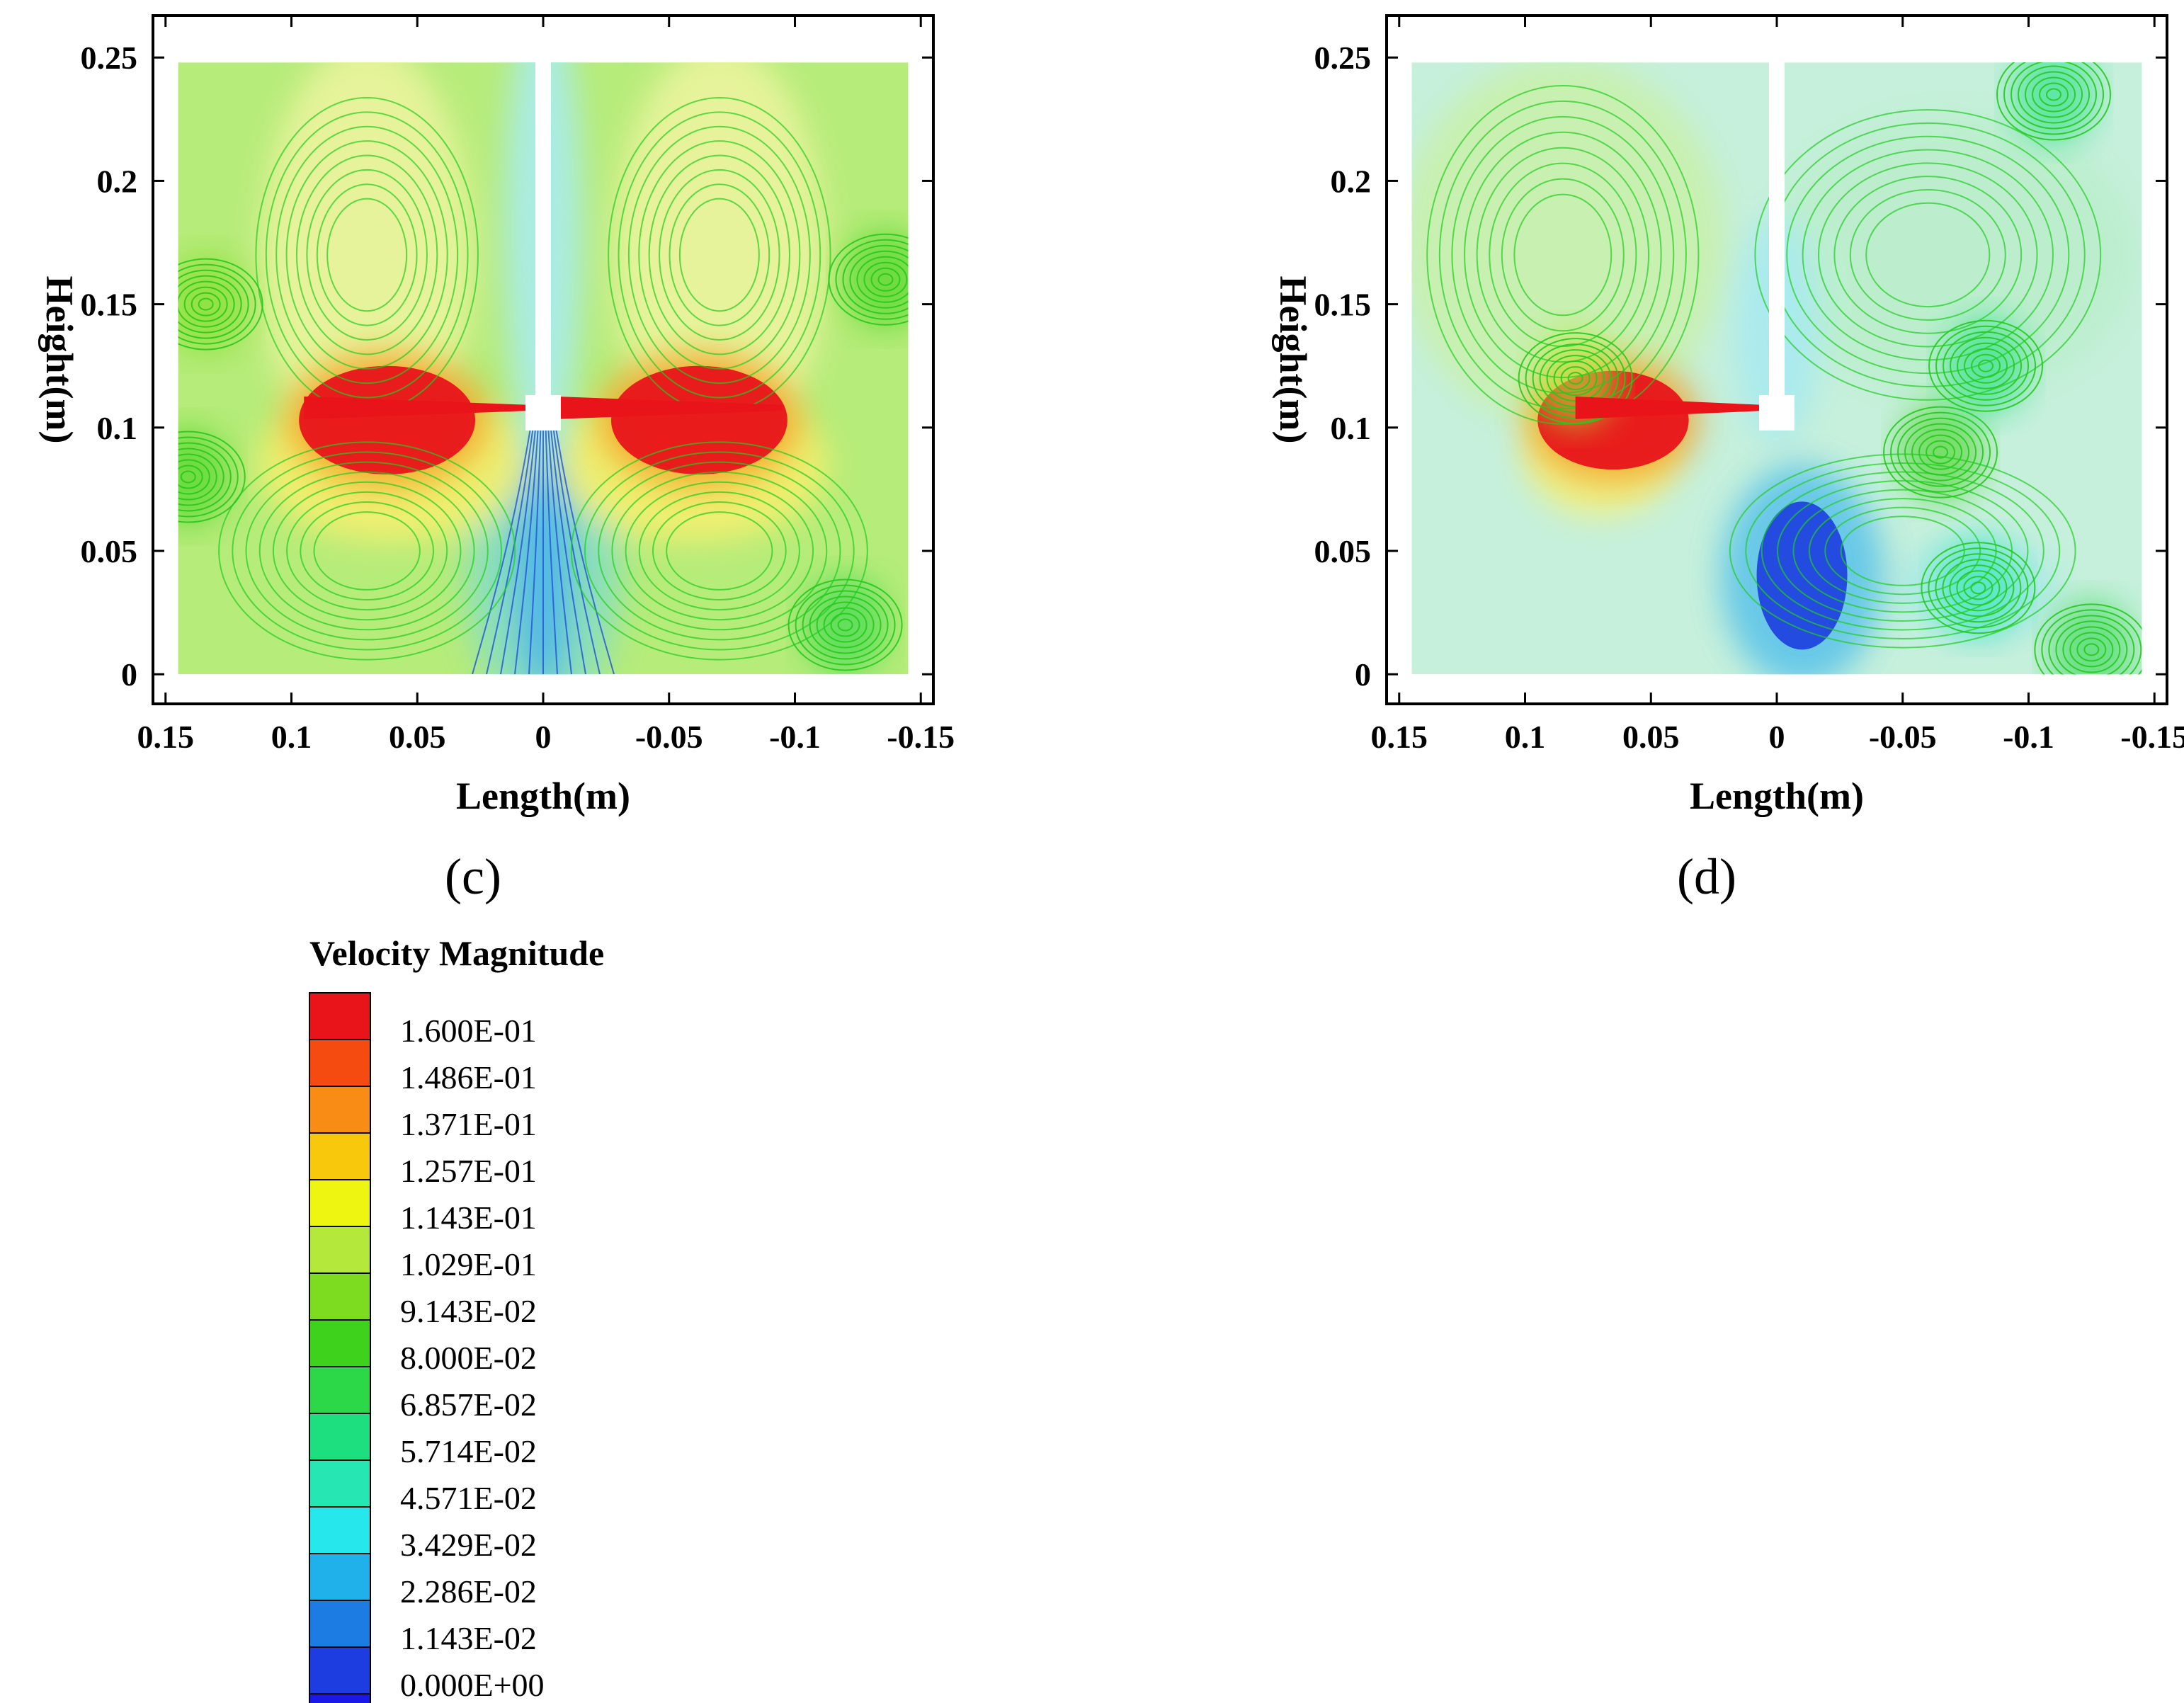 Image resolution: width=2184 pixels, height=1703 pixels. What do you see at coordinates (468, 1545) in the screenshot?
I see `legend-level-label: 3.429E-02` at bounding box center [468, 1545].